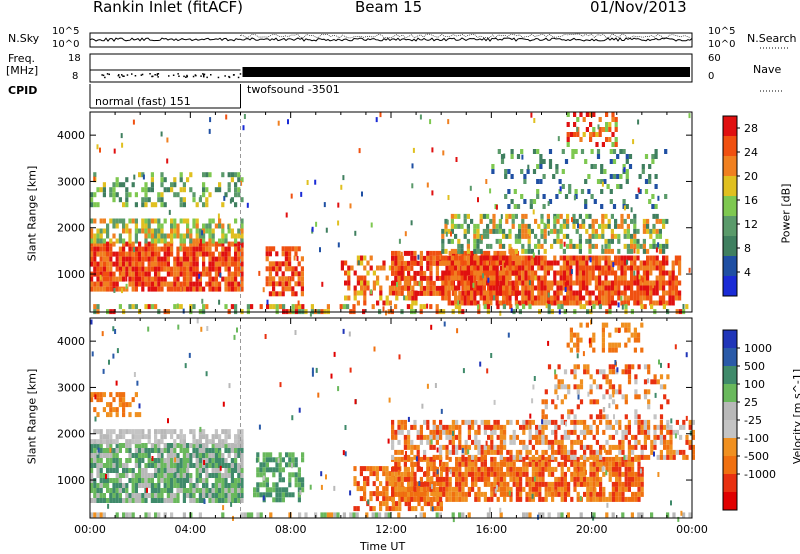  What do you see at coordinates (141, 75) in the screenshot?
I see `nave-point` at bounding box center [141, 75].